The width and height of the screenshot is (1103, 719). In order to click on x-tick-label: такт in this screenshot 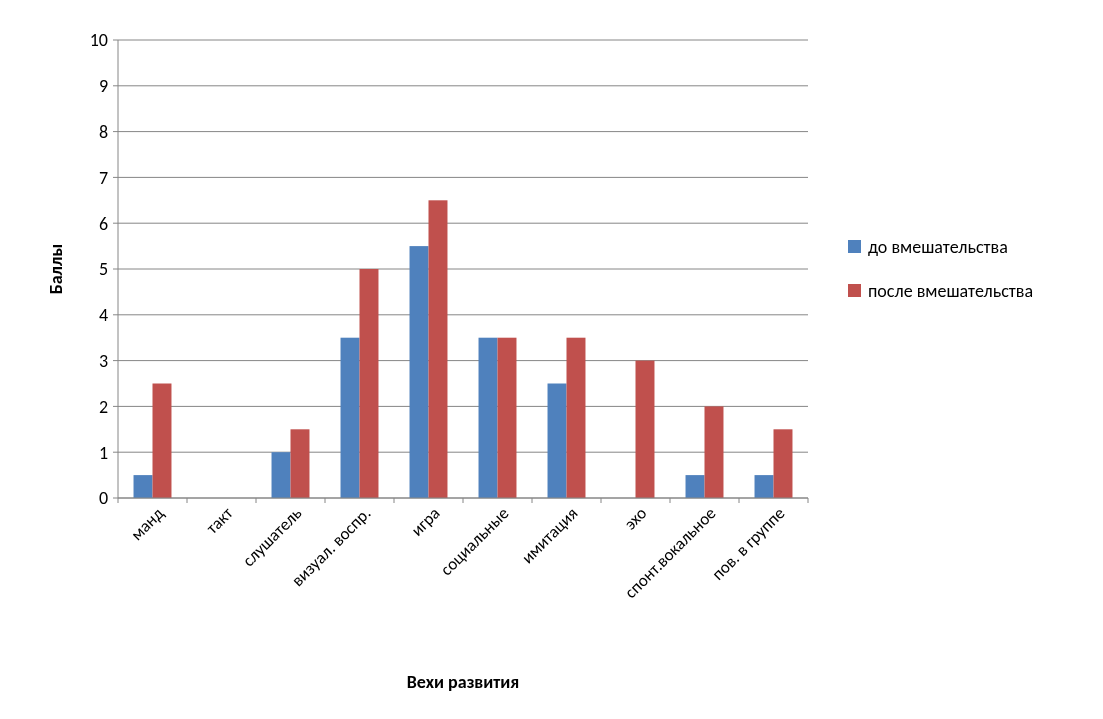, I will do `click(219, 520)`.